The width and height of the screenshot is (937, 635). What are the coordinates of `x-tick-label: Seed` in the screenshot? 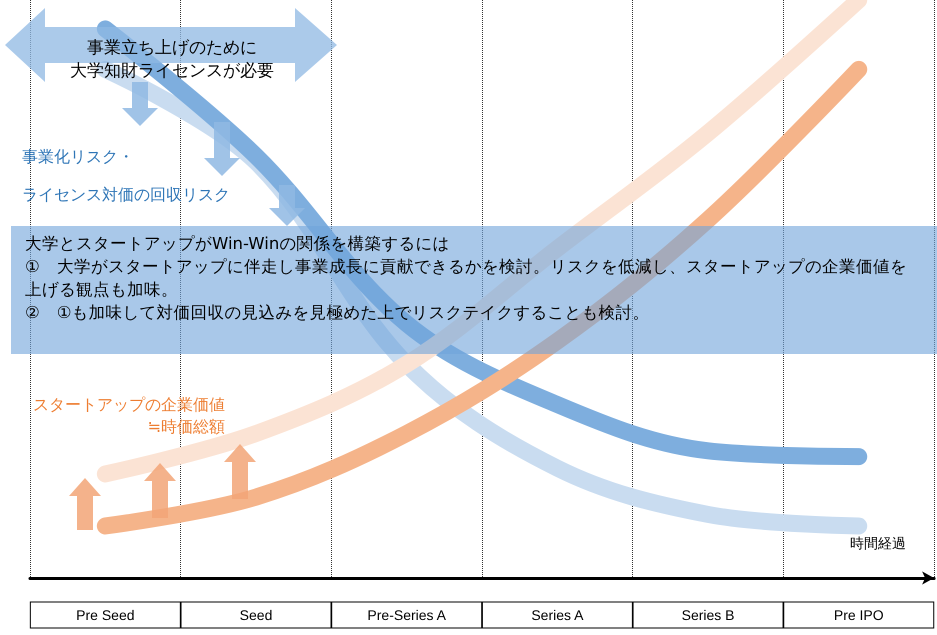 It's located at (256, 615).